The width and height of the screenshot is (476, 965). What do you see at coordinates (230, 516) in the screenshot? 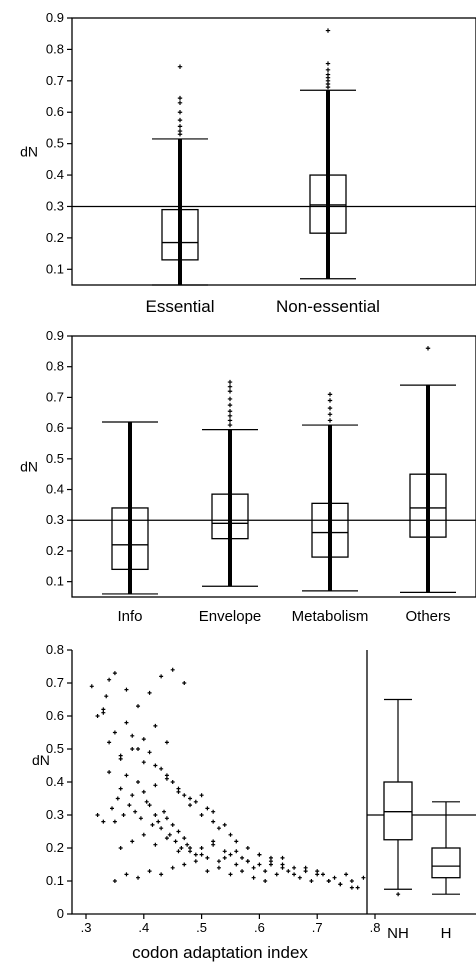
I see `panel-1-box-1-iqr` at bounding box center [230, 516].